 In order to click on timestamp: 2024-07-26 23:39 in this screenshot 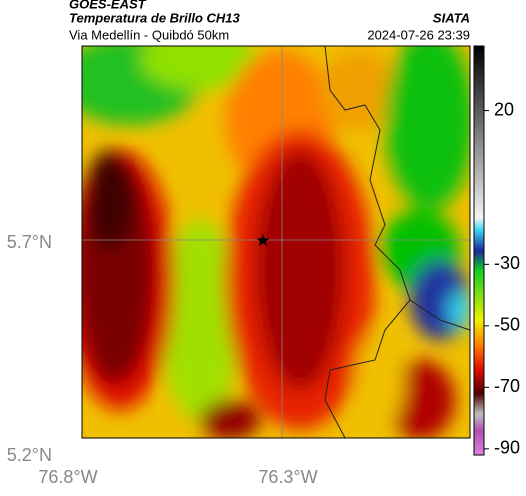, I will do `click(418, 34)`.